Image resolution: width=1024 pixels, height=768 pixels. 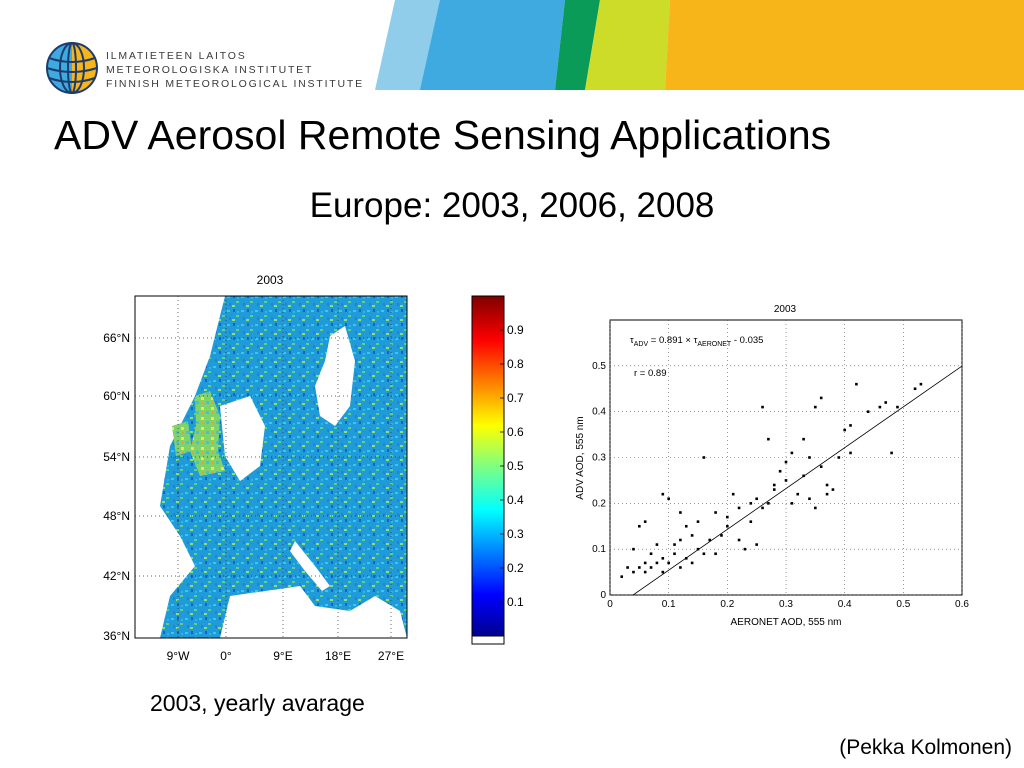 What do you see at coordinates (962, 604) in the screenshot?
I see `scatter-xtick: 0.6` at bounding box center [962, 604].